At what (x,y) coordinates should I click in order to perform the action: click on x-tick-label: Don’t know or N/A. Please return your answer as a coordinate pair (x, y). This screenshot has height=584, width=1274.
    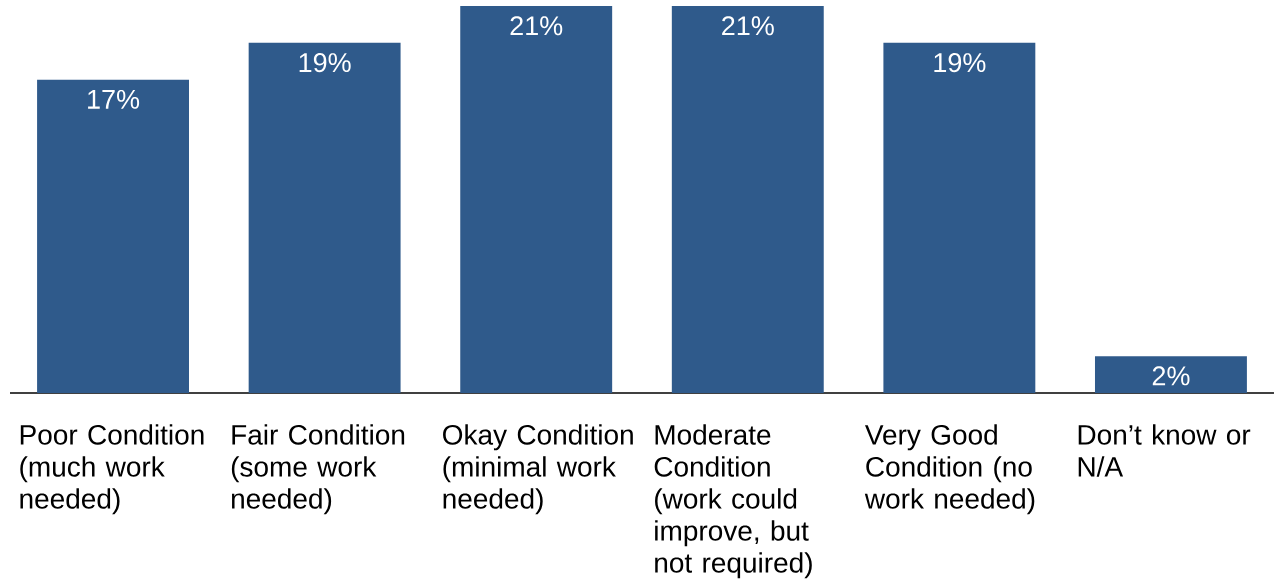
    Looking at the image, I should click on (1164, 450).